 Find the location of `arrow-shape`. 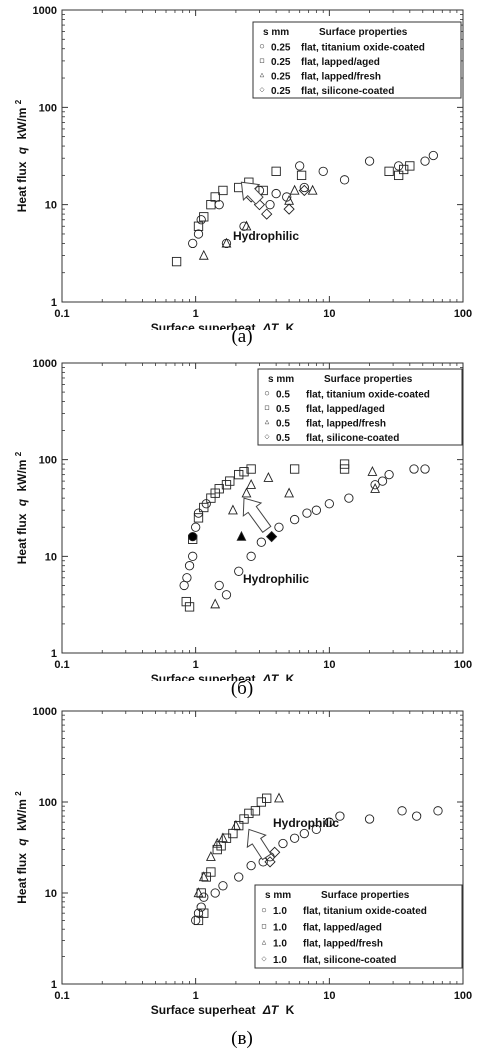

arrow-shape is located at coordinates (257, 515).